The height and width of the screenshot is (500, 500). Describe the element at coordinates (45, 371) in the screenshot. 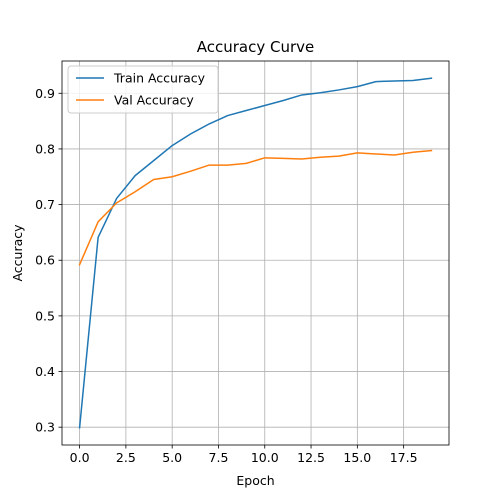

I see `y-tick-label: 0.4` at that location.